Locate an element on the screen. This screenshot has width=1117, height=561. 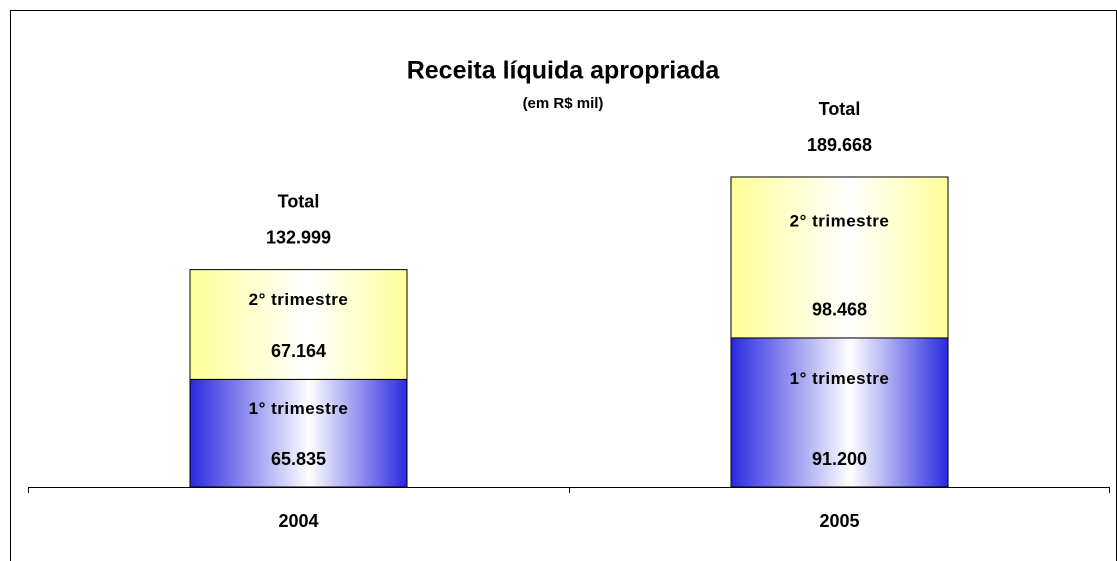
data-label: 98.468 is located at coordinates (839, 310).